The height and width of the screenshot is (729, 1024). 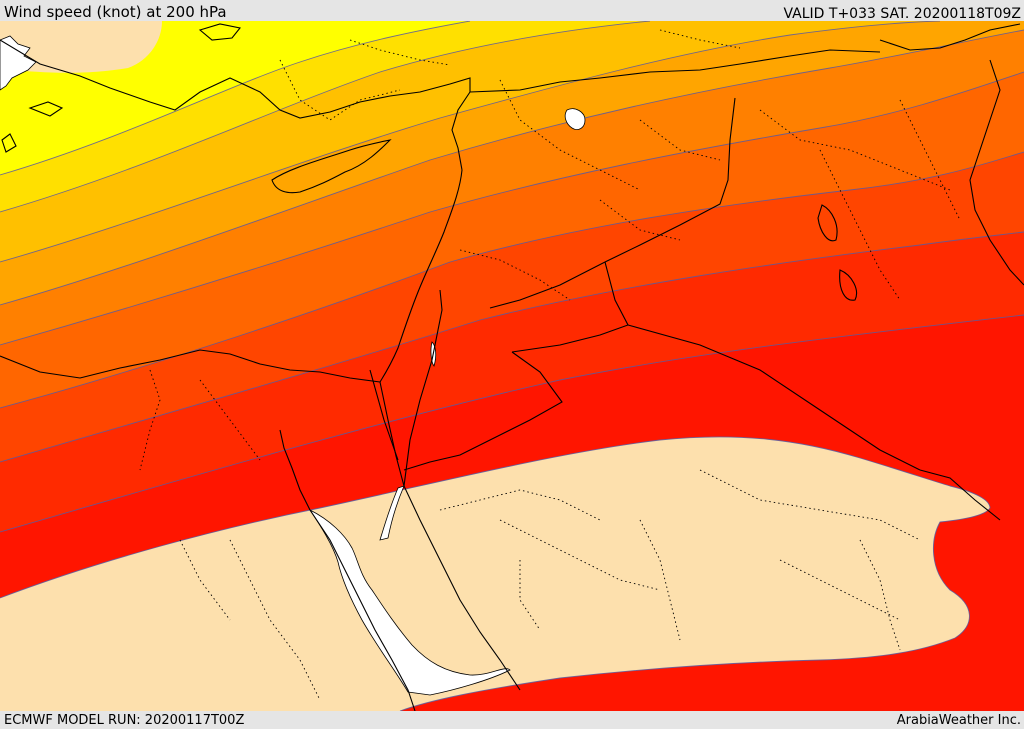 What do you see at coordinates (512, 720) in the screenshot?
I see `footer-bar` at bounding box center [512, 720].